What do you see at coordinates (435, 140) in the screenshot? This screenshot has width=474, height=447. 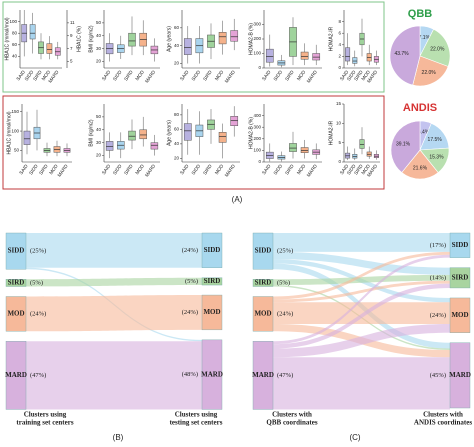 I see `slice-label: 17.5%` at bounding box center [435, 140].